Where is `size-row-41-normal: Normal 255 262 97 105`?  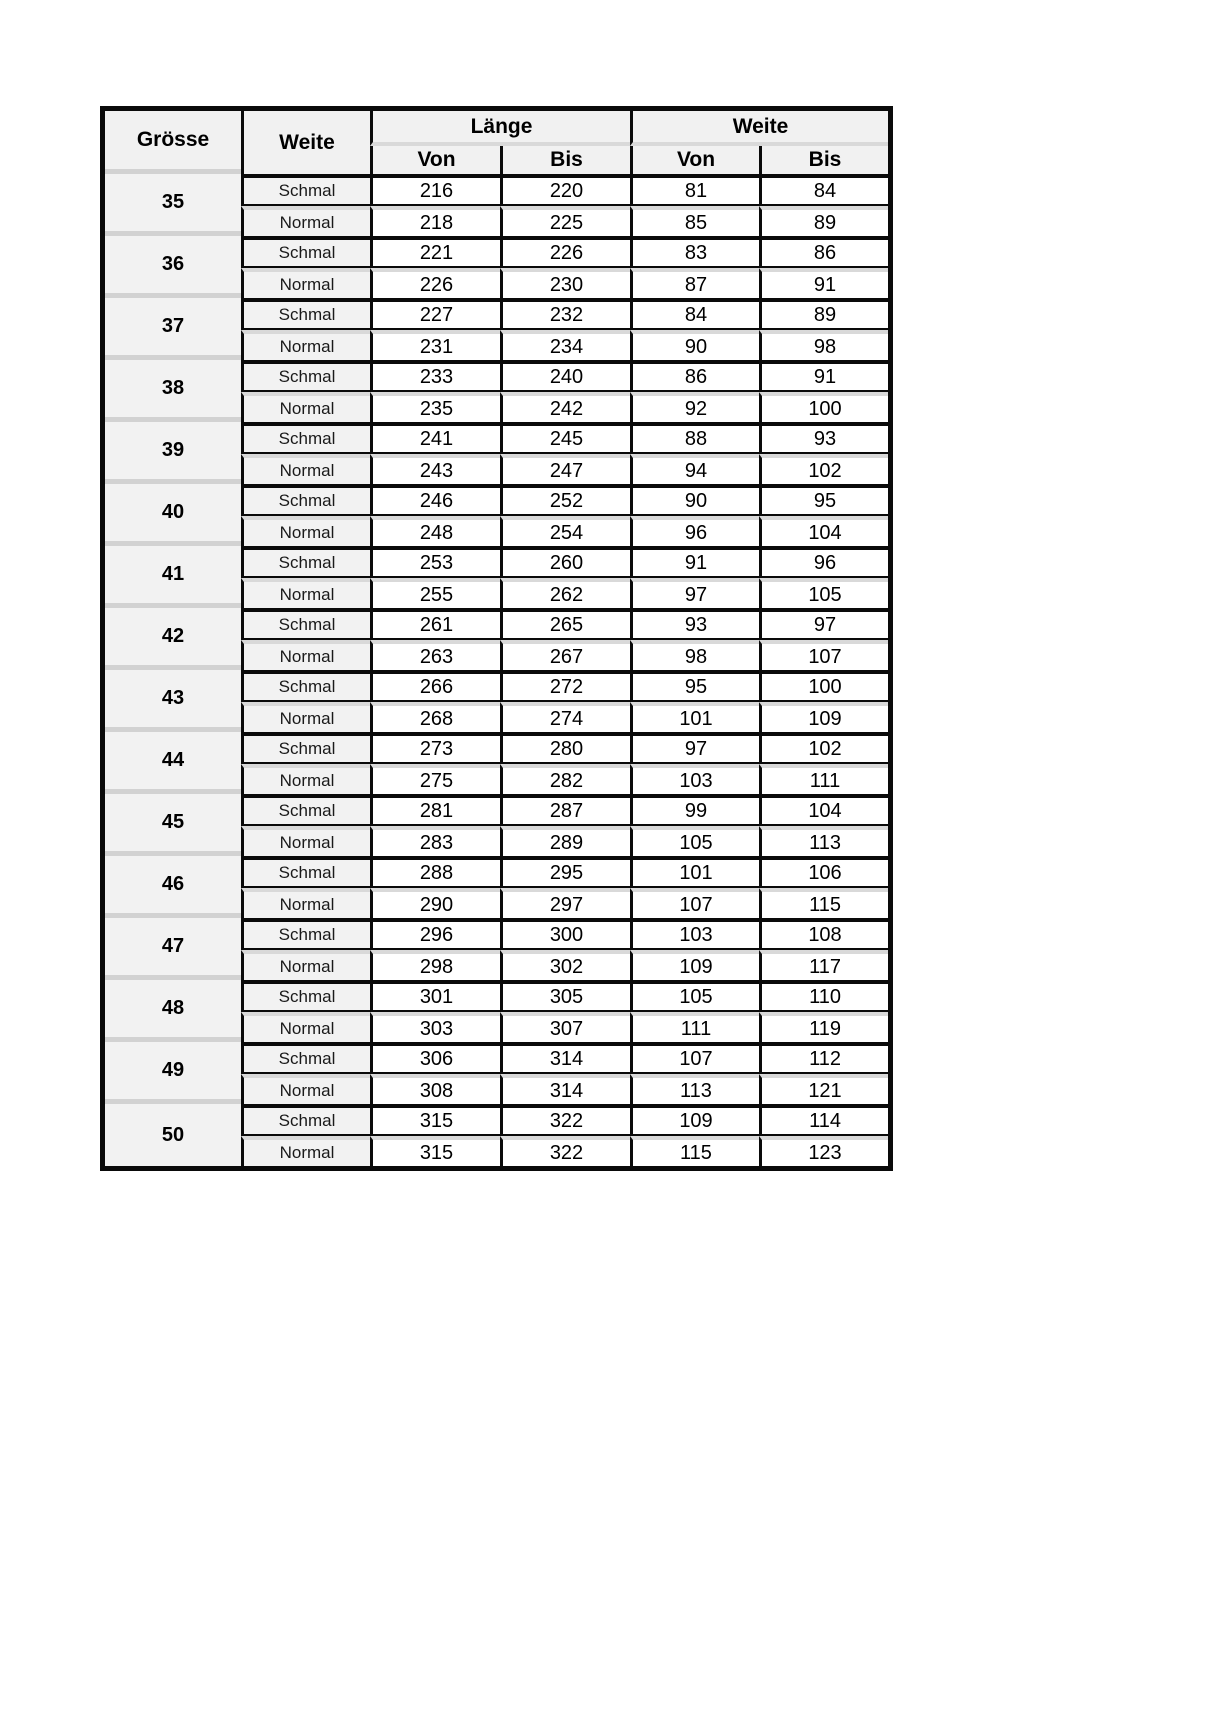
size-row-41-normal: Normal 255 262 97 105 is located at coordinates (497, 593).